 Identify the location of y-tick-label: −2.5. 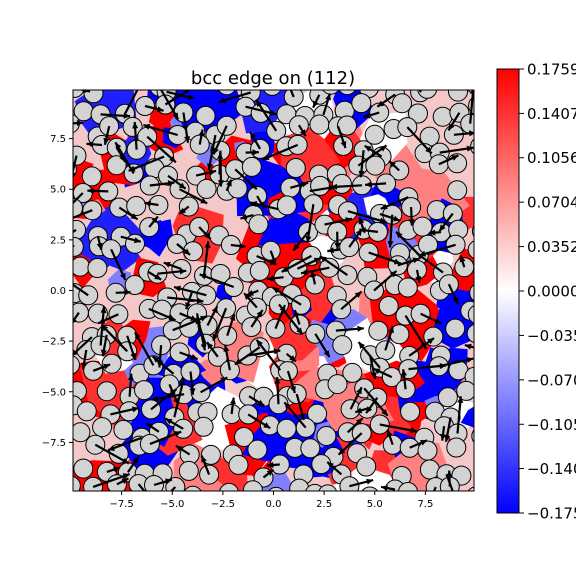
(54, 342).